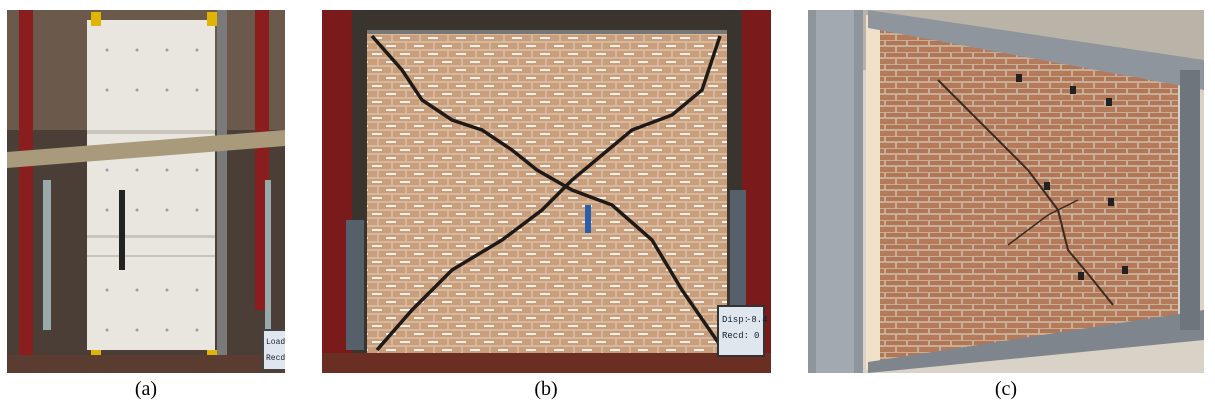 This screenshot has height=405, width=1215. I want to click on caption-c: (c), so click(1006, 389).